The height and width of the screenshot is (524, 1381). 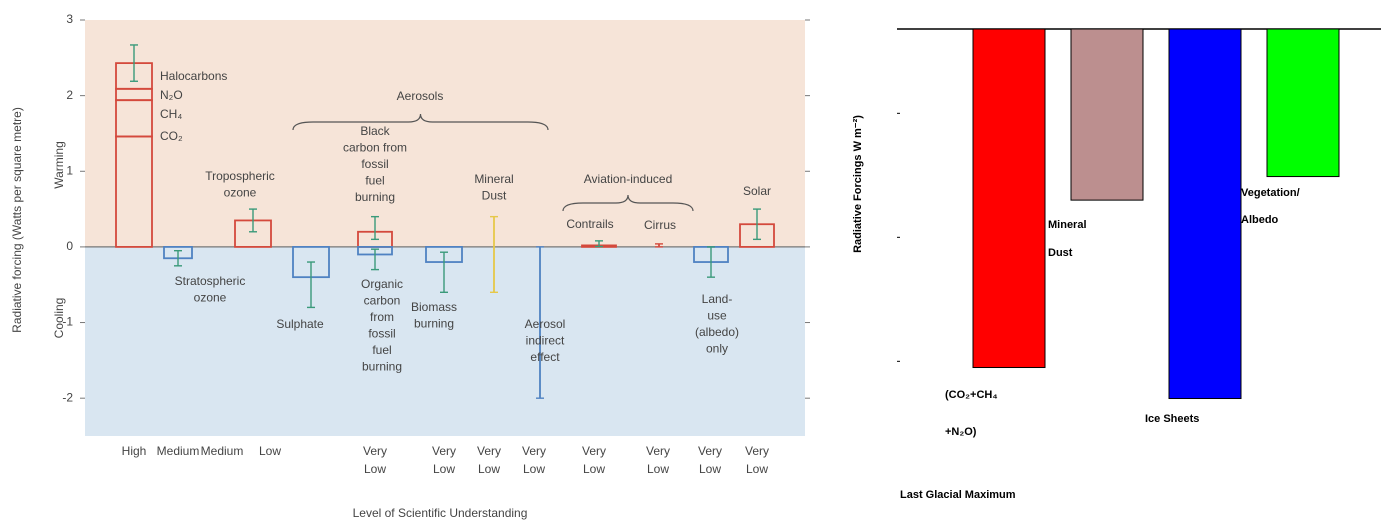 What do you see at coordinates (493, 179) in the screenshot?
I see `item-label: Mineral` at bounding box center [493, 179].